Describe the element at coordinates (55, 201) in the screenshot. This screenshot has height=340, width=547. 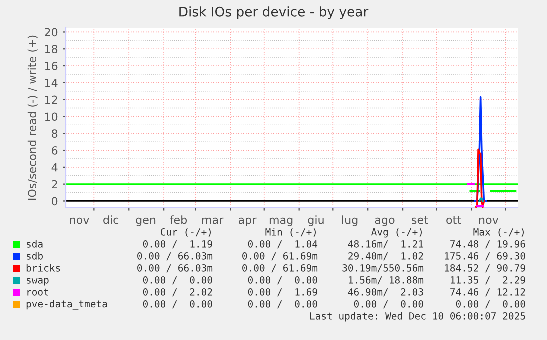
I see `y-tick-label: 0` at that location.